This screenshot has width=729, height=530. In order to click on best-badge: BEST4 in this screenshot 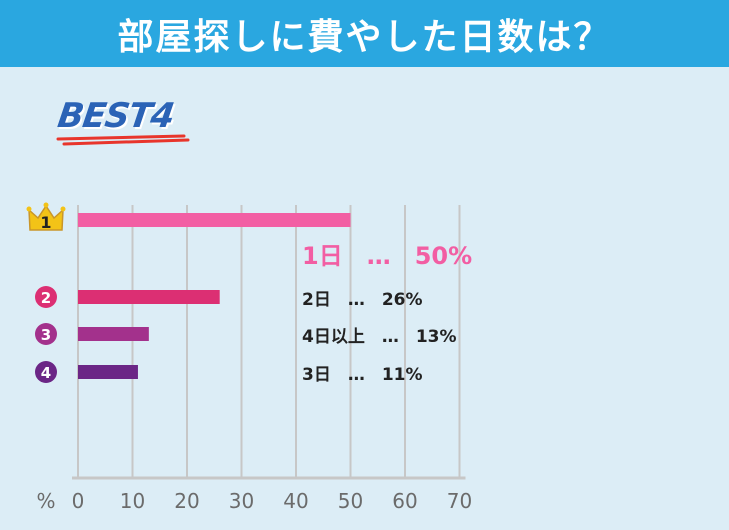, I will do `click(122, 121)`.